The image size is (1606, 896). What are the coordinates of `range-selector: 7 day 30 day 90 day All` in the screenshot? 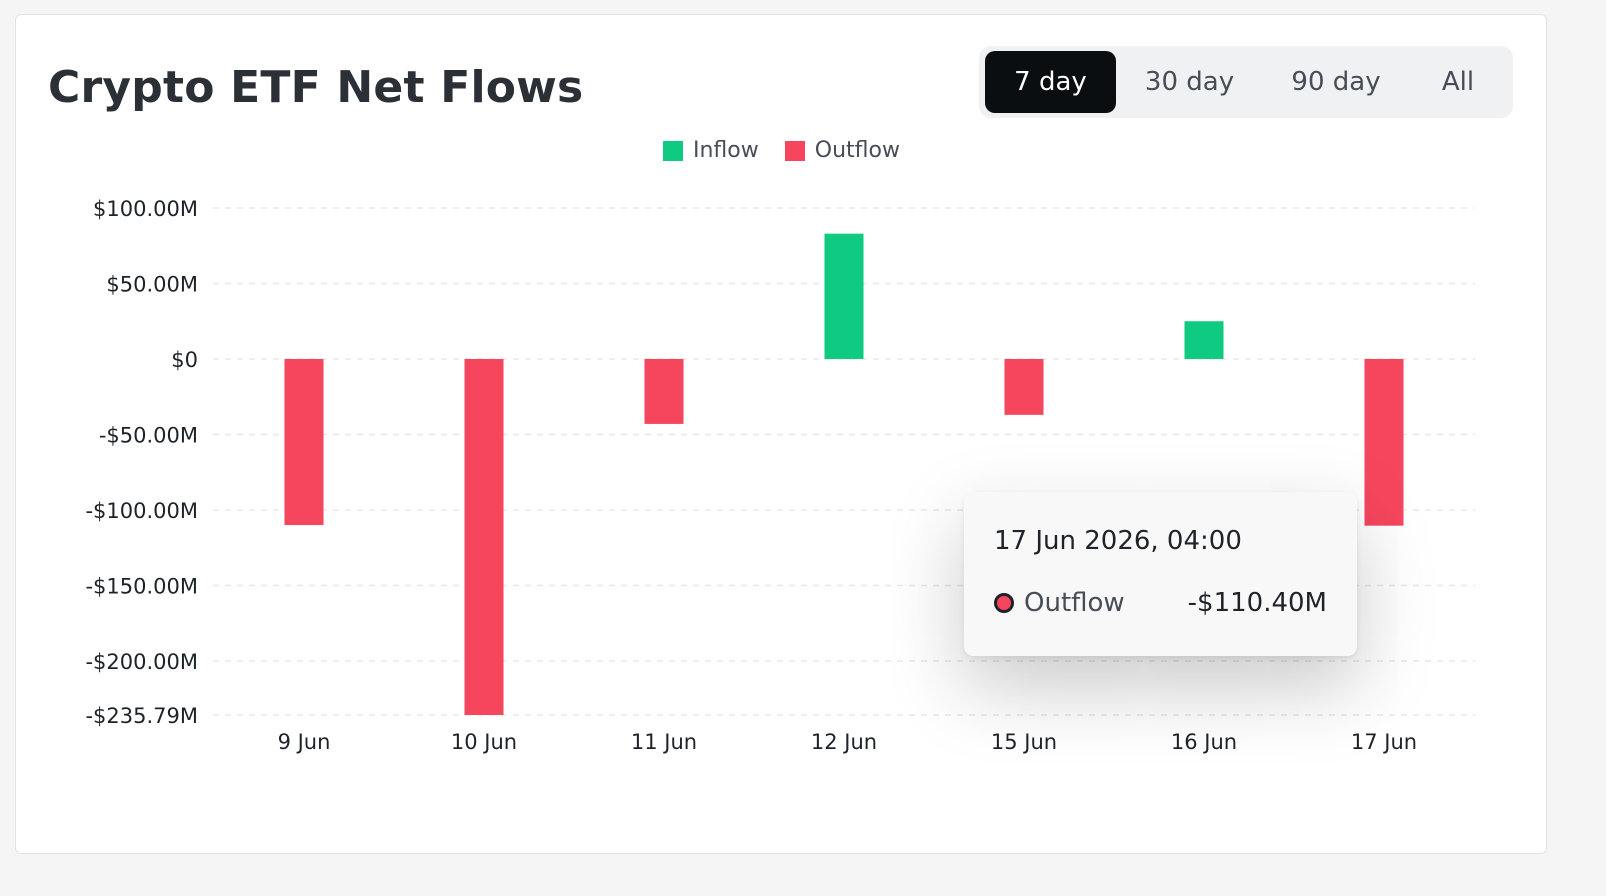 It's located at (1246, 82).